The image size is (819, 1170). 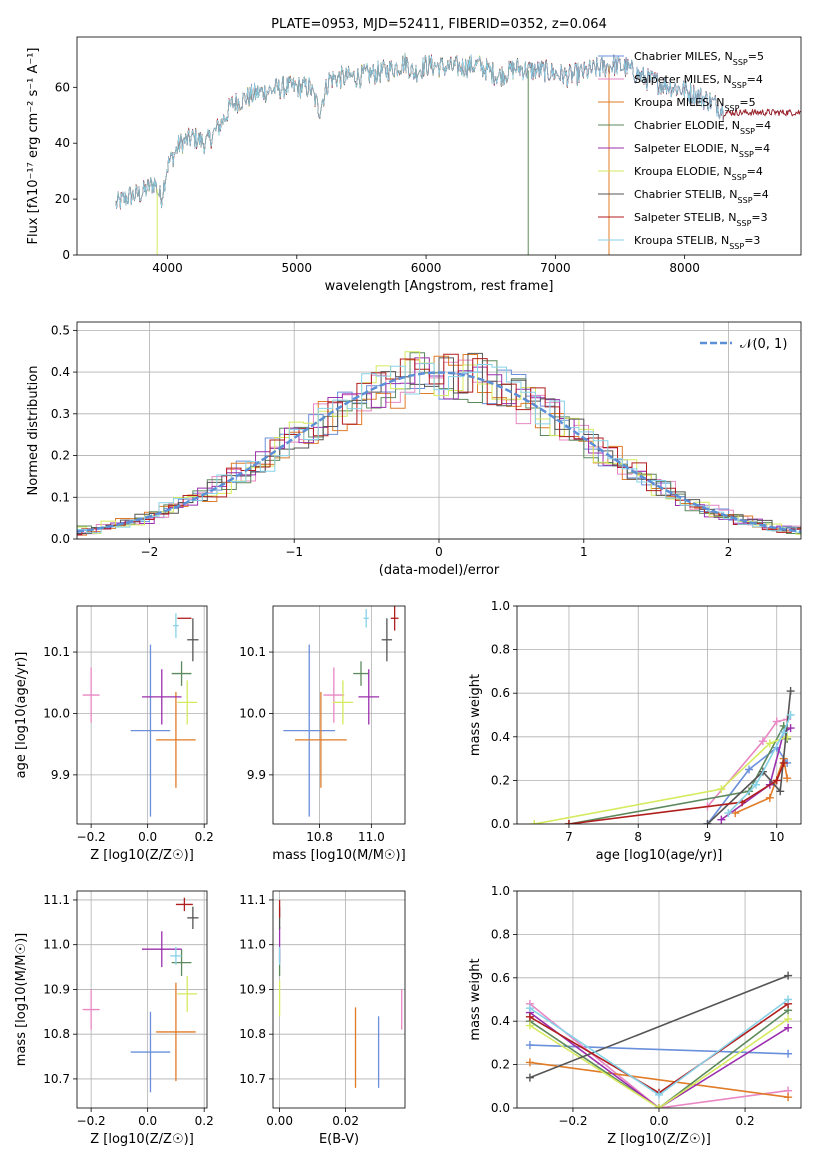 What do you see at coordinates (699, 58) in the screenshot?
I see `legend-entry: Chabrier MILES, NSSP=5` at bounding box center [699, 58].